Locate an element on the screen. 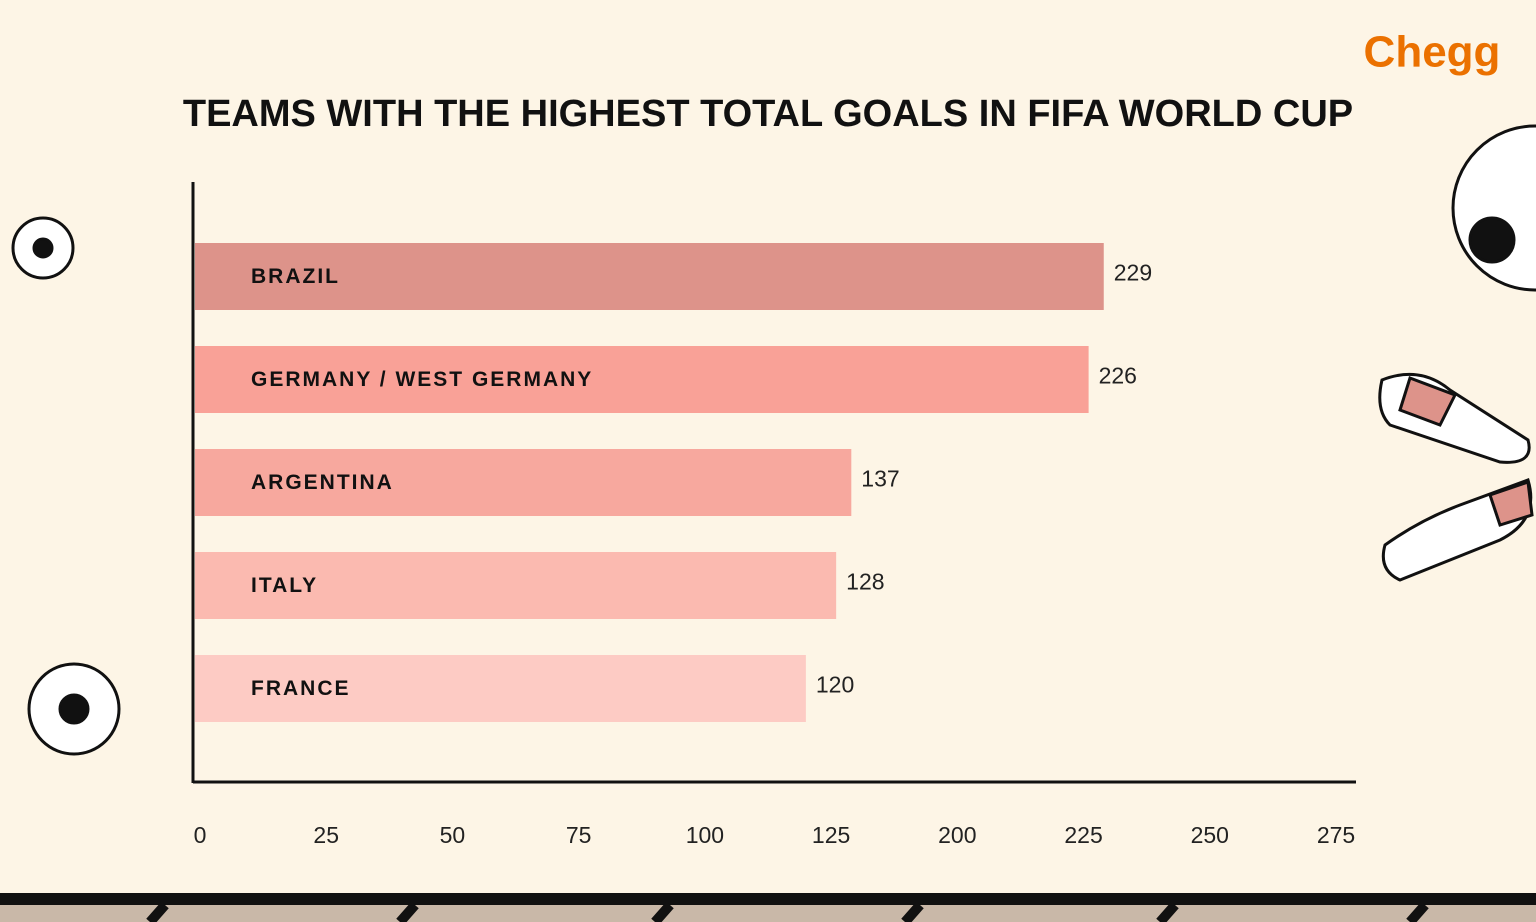 The image size is (1536, 922). value-label: 128 is located at coordinates (865, 582).